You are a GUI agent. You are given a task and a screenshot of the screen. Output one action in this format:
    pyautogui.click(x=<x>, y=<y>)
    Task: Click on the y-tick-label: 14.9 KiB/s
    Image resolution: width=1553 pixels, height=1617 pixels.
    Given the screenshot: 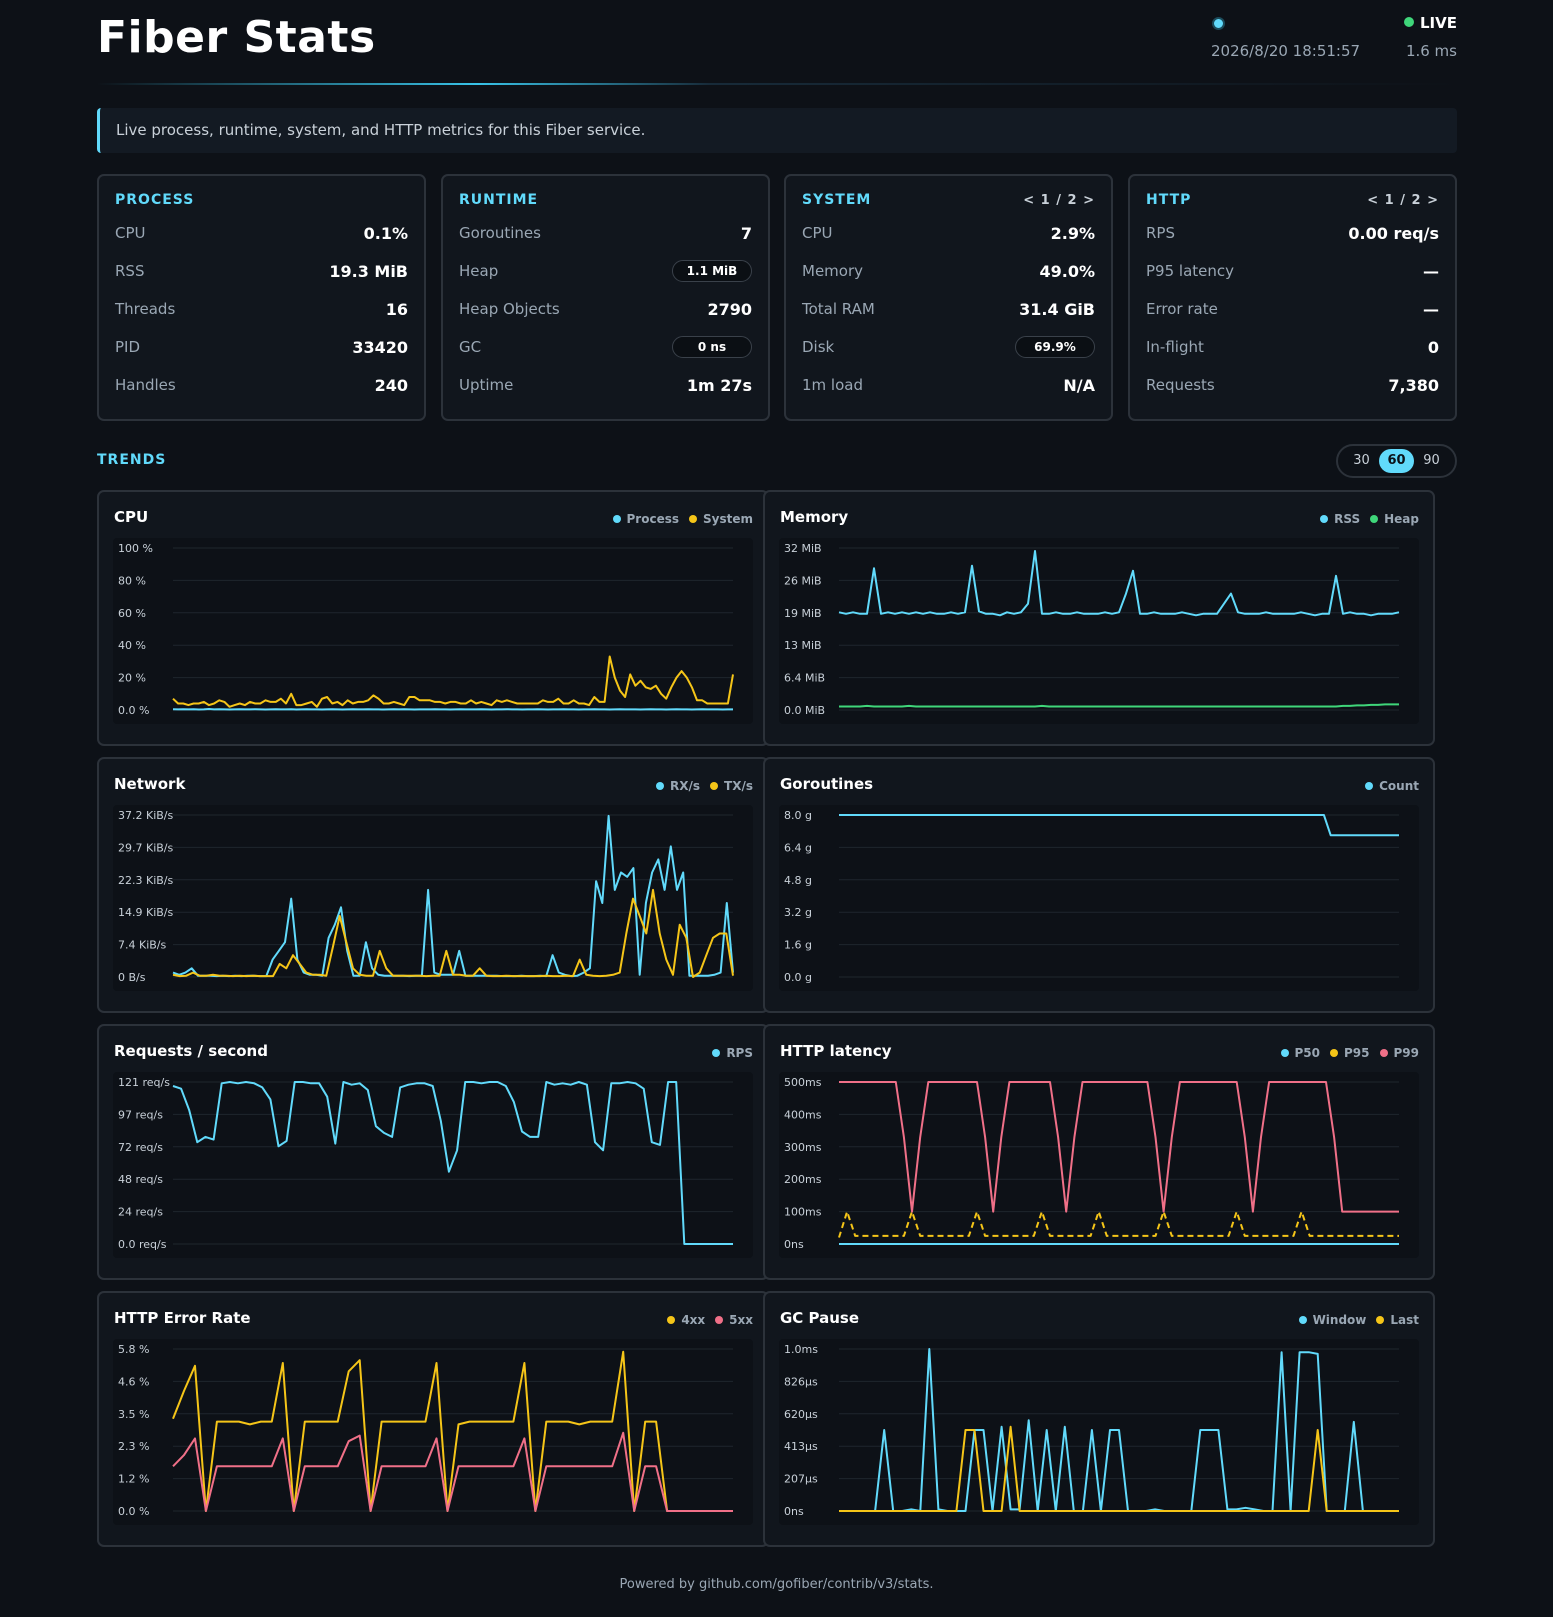 What is the action you would take?
    pyautogui.click(x=146, y=912)
    